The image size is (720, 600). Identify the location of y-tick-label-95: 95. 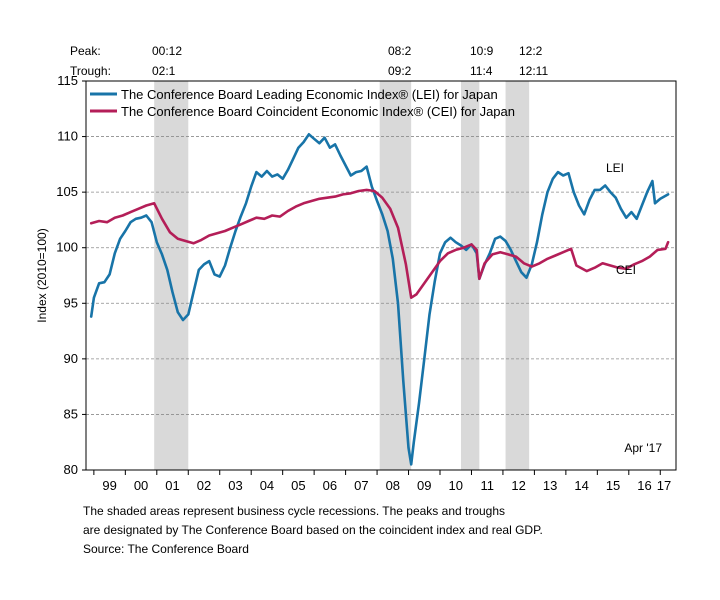
(71, 302).